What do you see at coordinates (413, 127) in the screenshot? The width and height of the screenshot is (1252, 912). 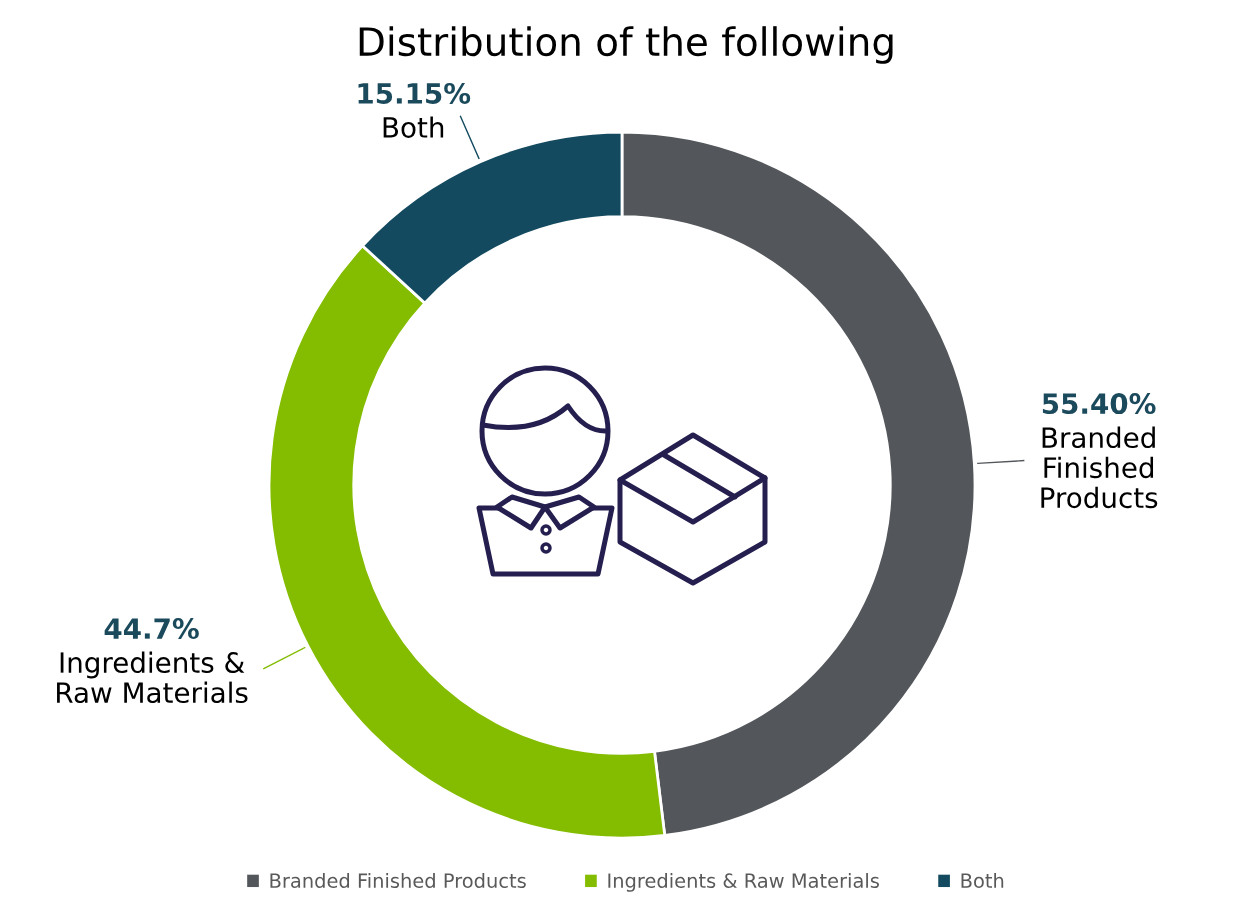 I see `slice-label: Both` at bounding box center [413, 127].